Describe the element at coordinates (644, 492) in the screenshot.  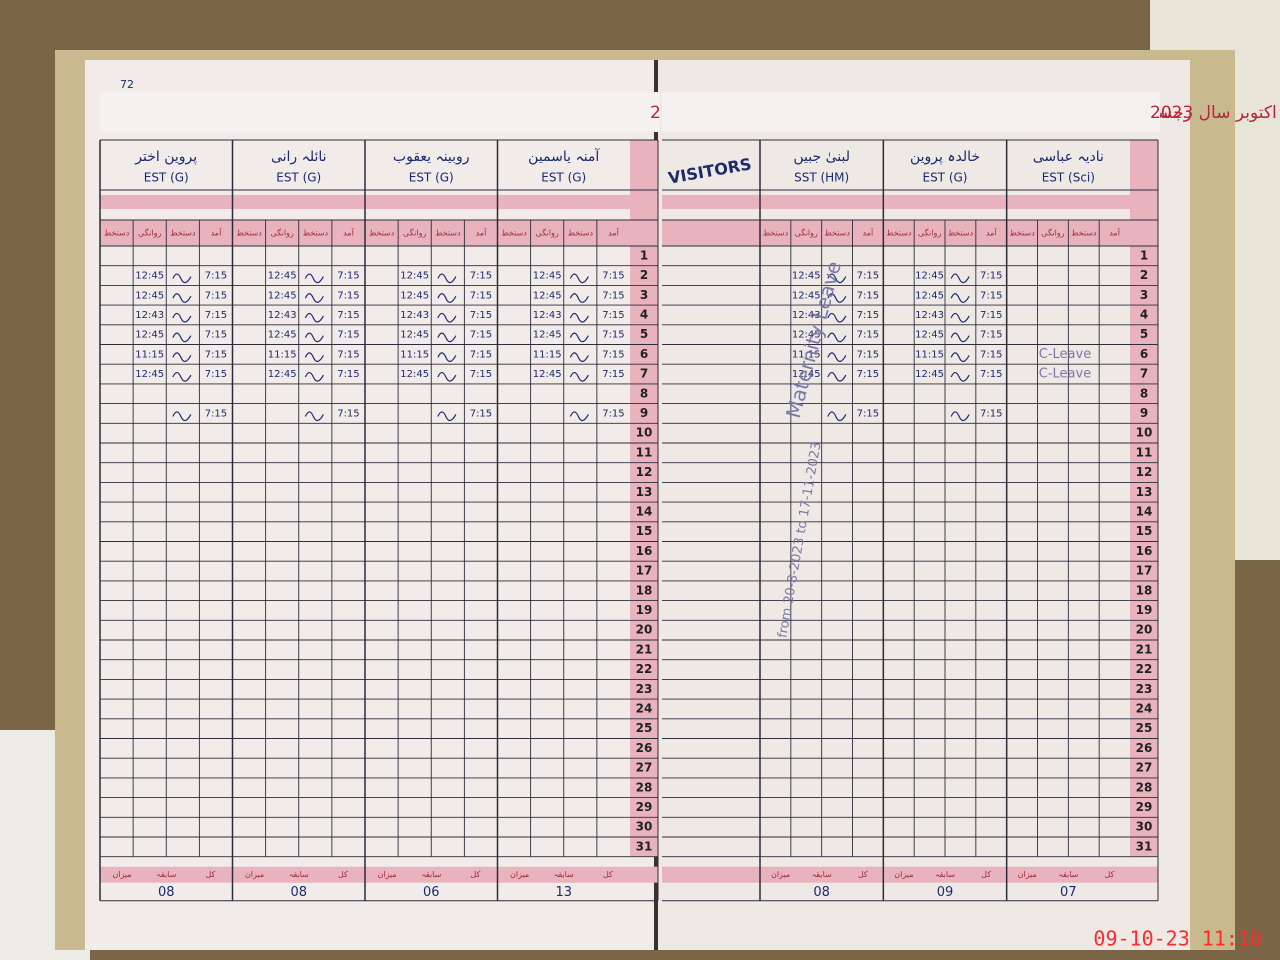
I see `day-number: 13` at that location.